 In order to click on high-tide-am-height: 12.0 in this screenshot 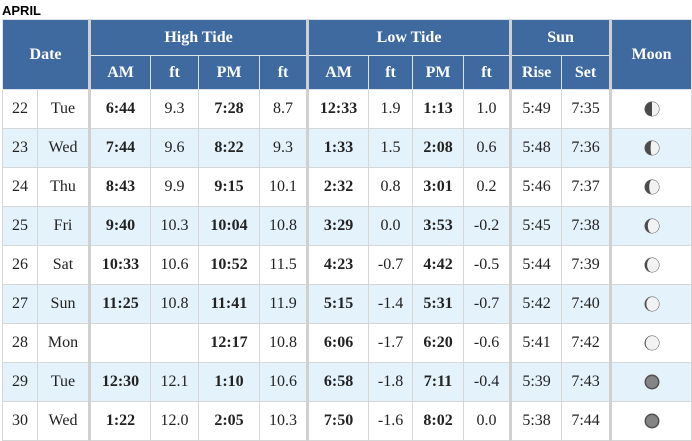, I will do `click(175, 421)`.